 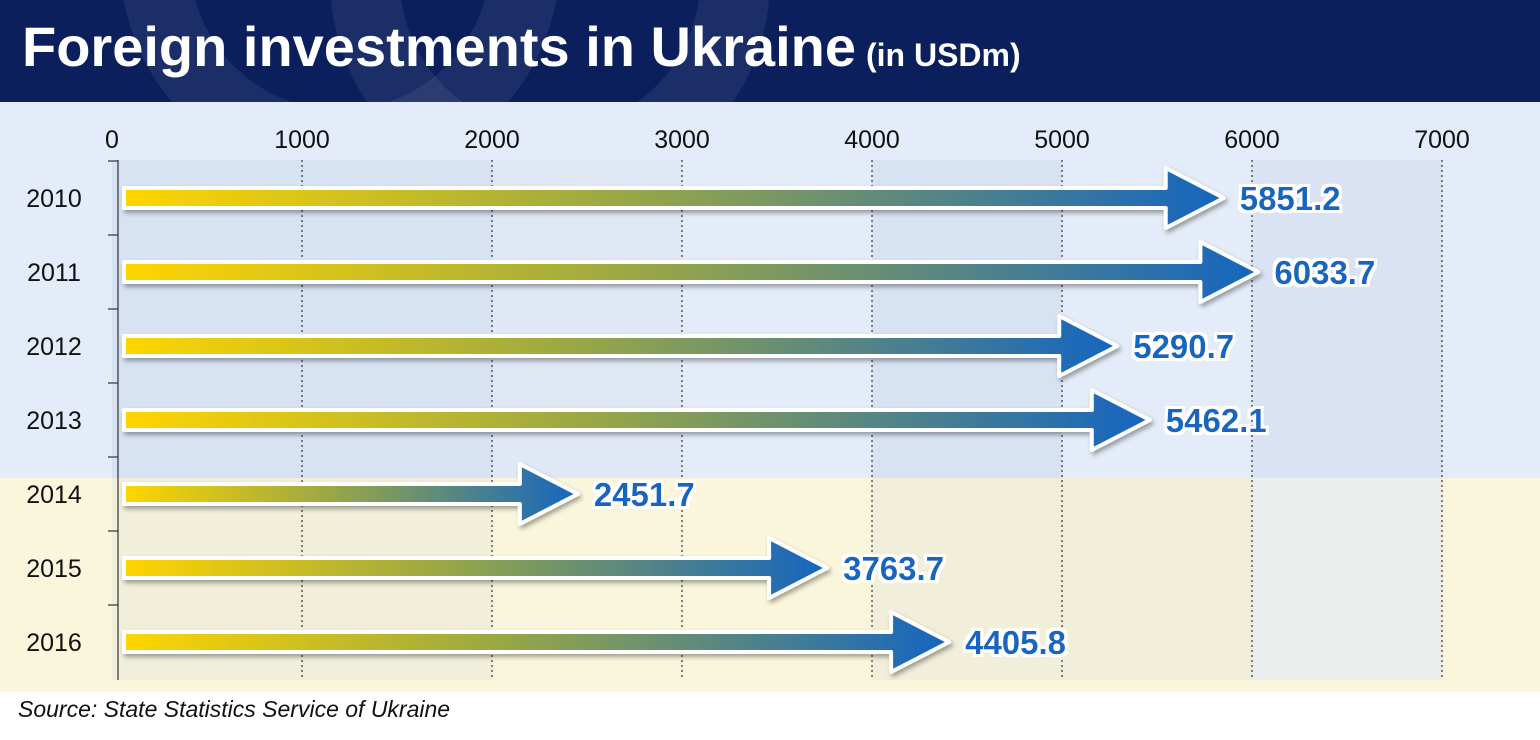 I want to click on value-label: 5462.1, so click(x=1216, y=420).